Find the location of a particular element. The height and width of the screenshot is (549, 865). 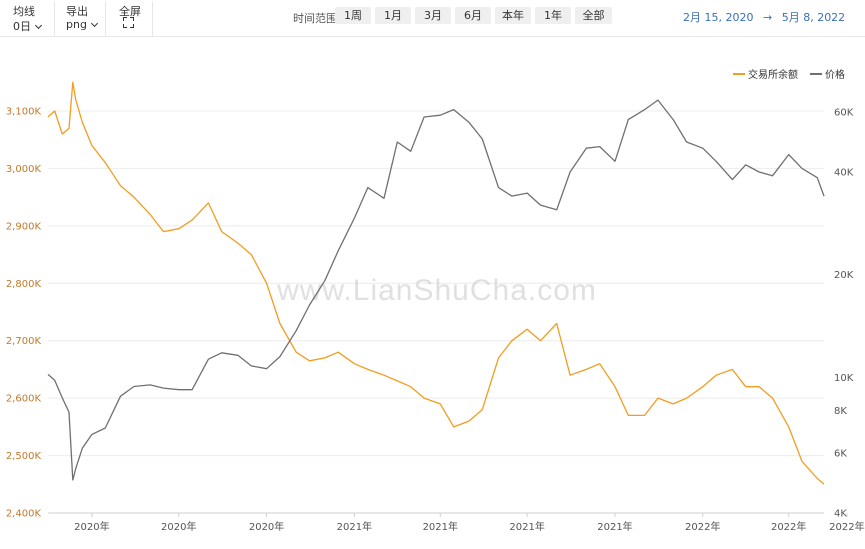

moving-average-control: 均线 0日 is located at coordinates (27, 19).